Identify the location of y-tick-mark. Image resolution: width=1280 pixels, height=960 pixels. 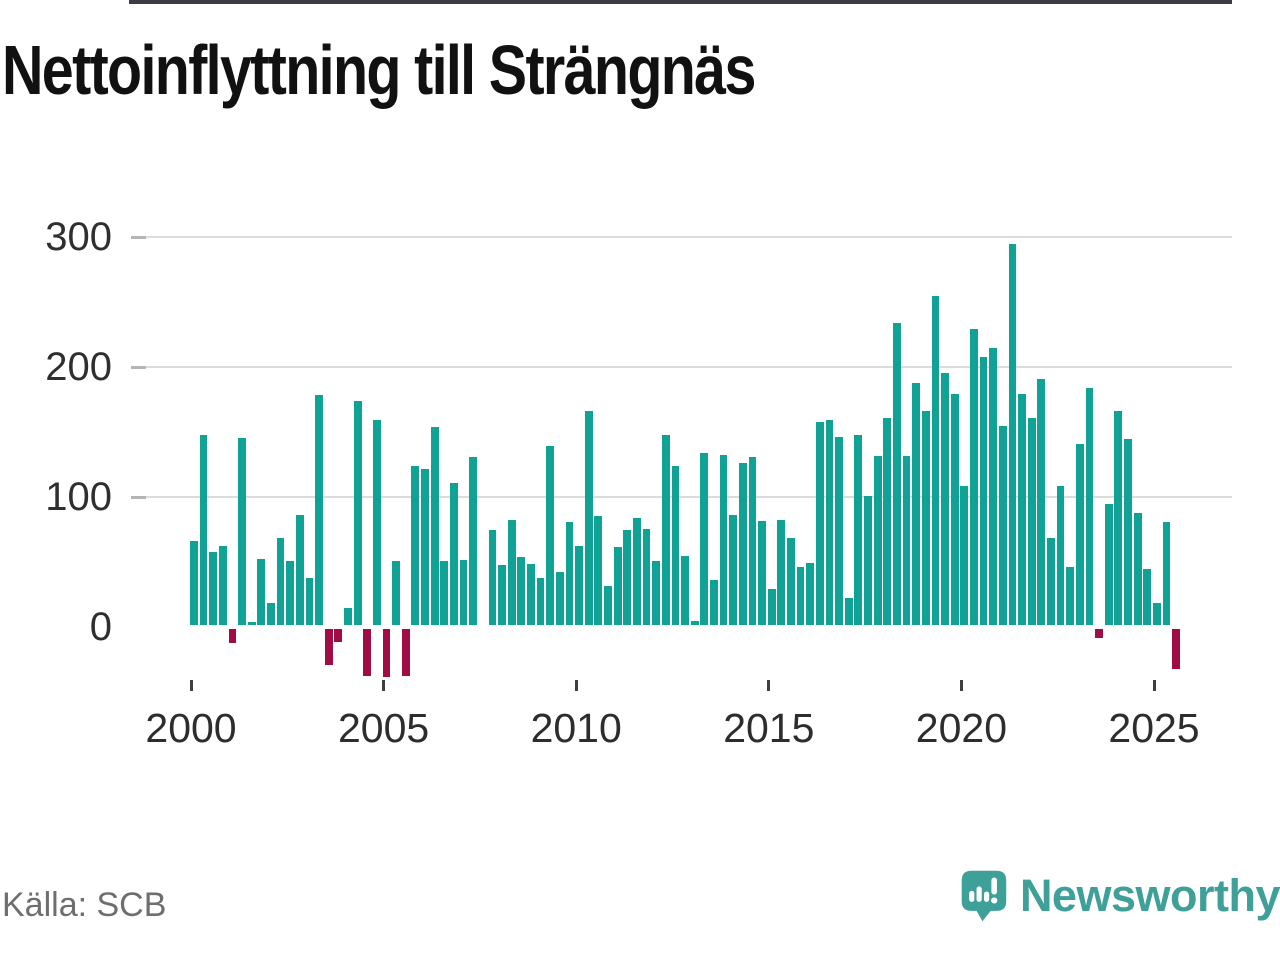
(138, 497).